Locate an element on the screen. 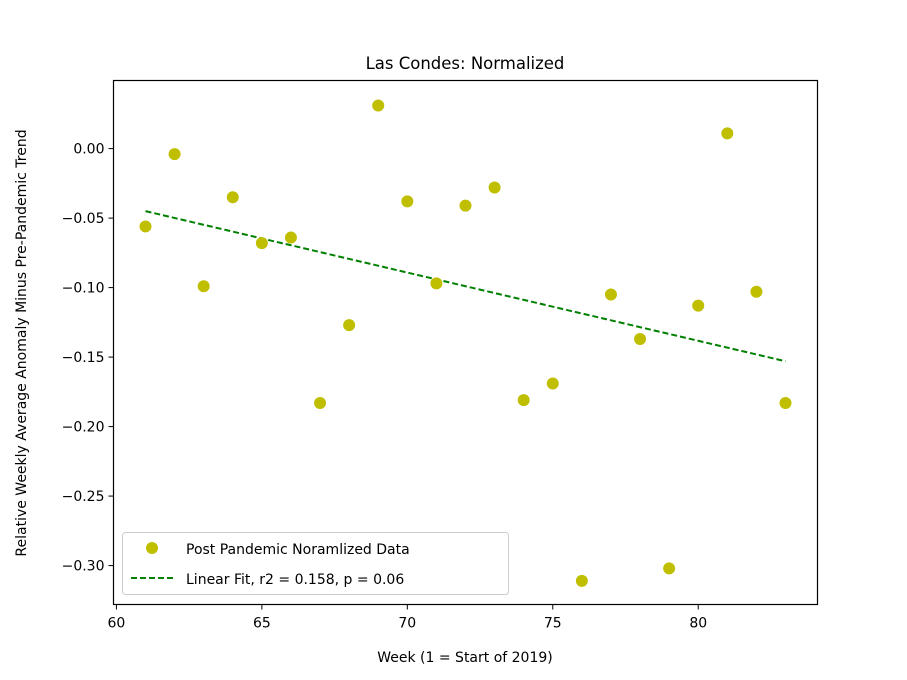 This screenshot has width=907, height=680. x-tick-label: 75 is located at coordinates (553, 624).